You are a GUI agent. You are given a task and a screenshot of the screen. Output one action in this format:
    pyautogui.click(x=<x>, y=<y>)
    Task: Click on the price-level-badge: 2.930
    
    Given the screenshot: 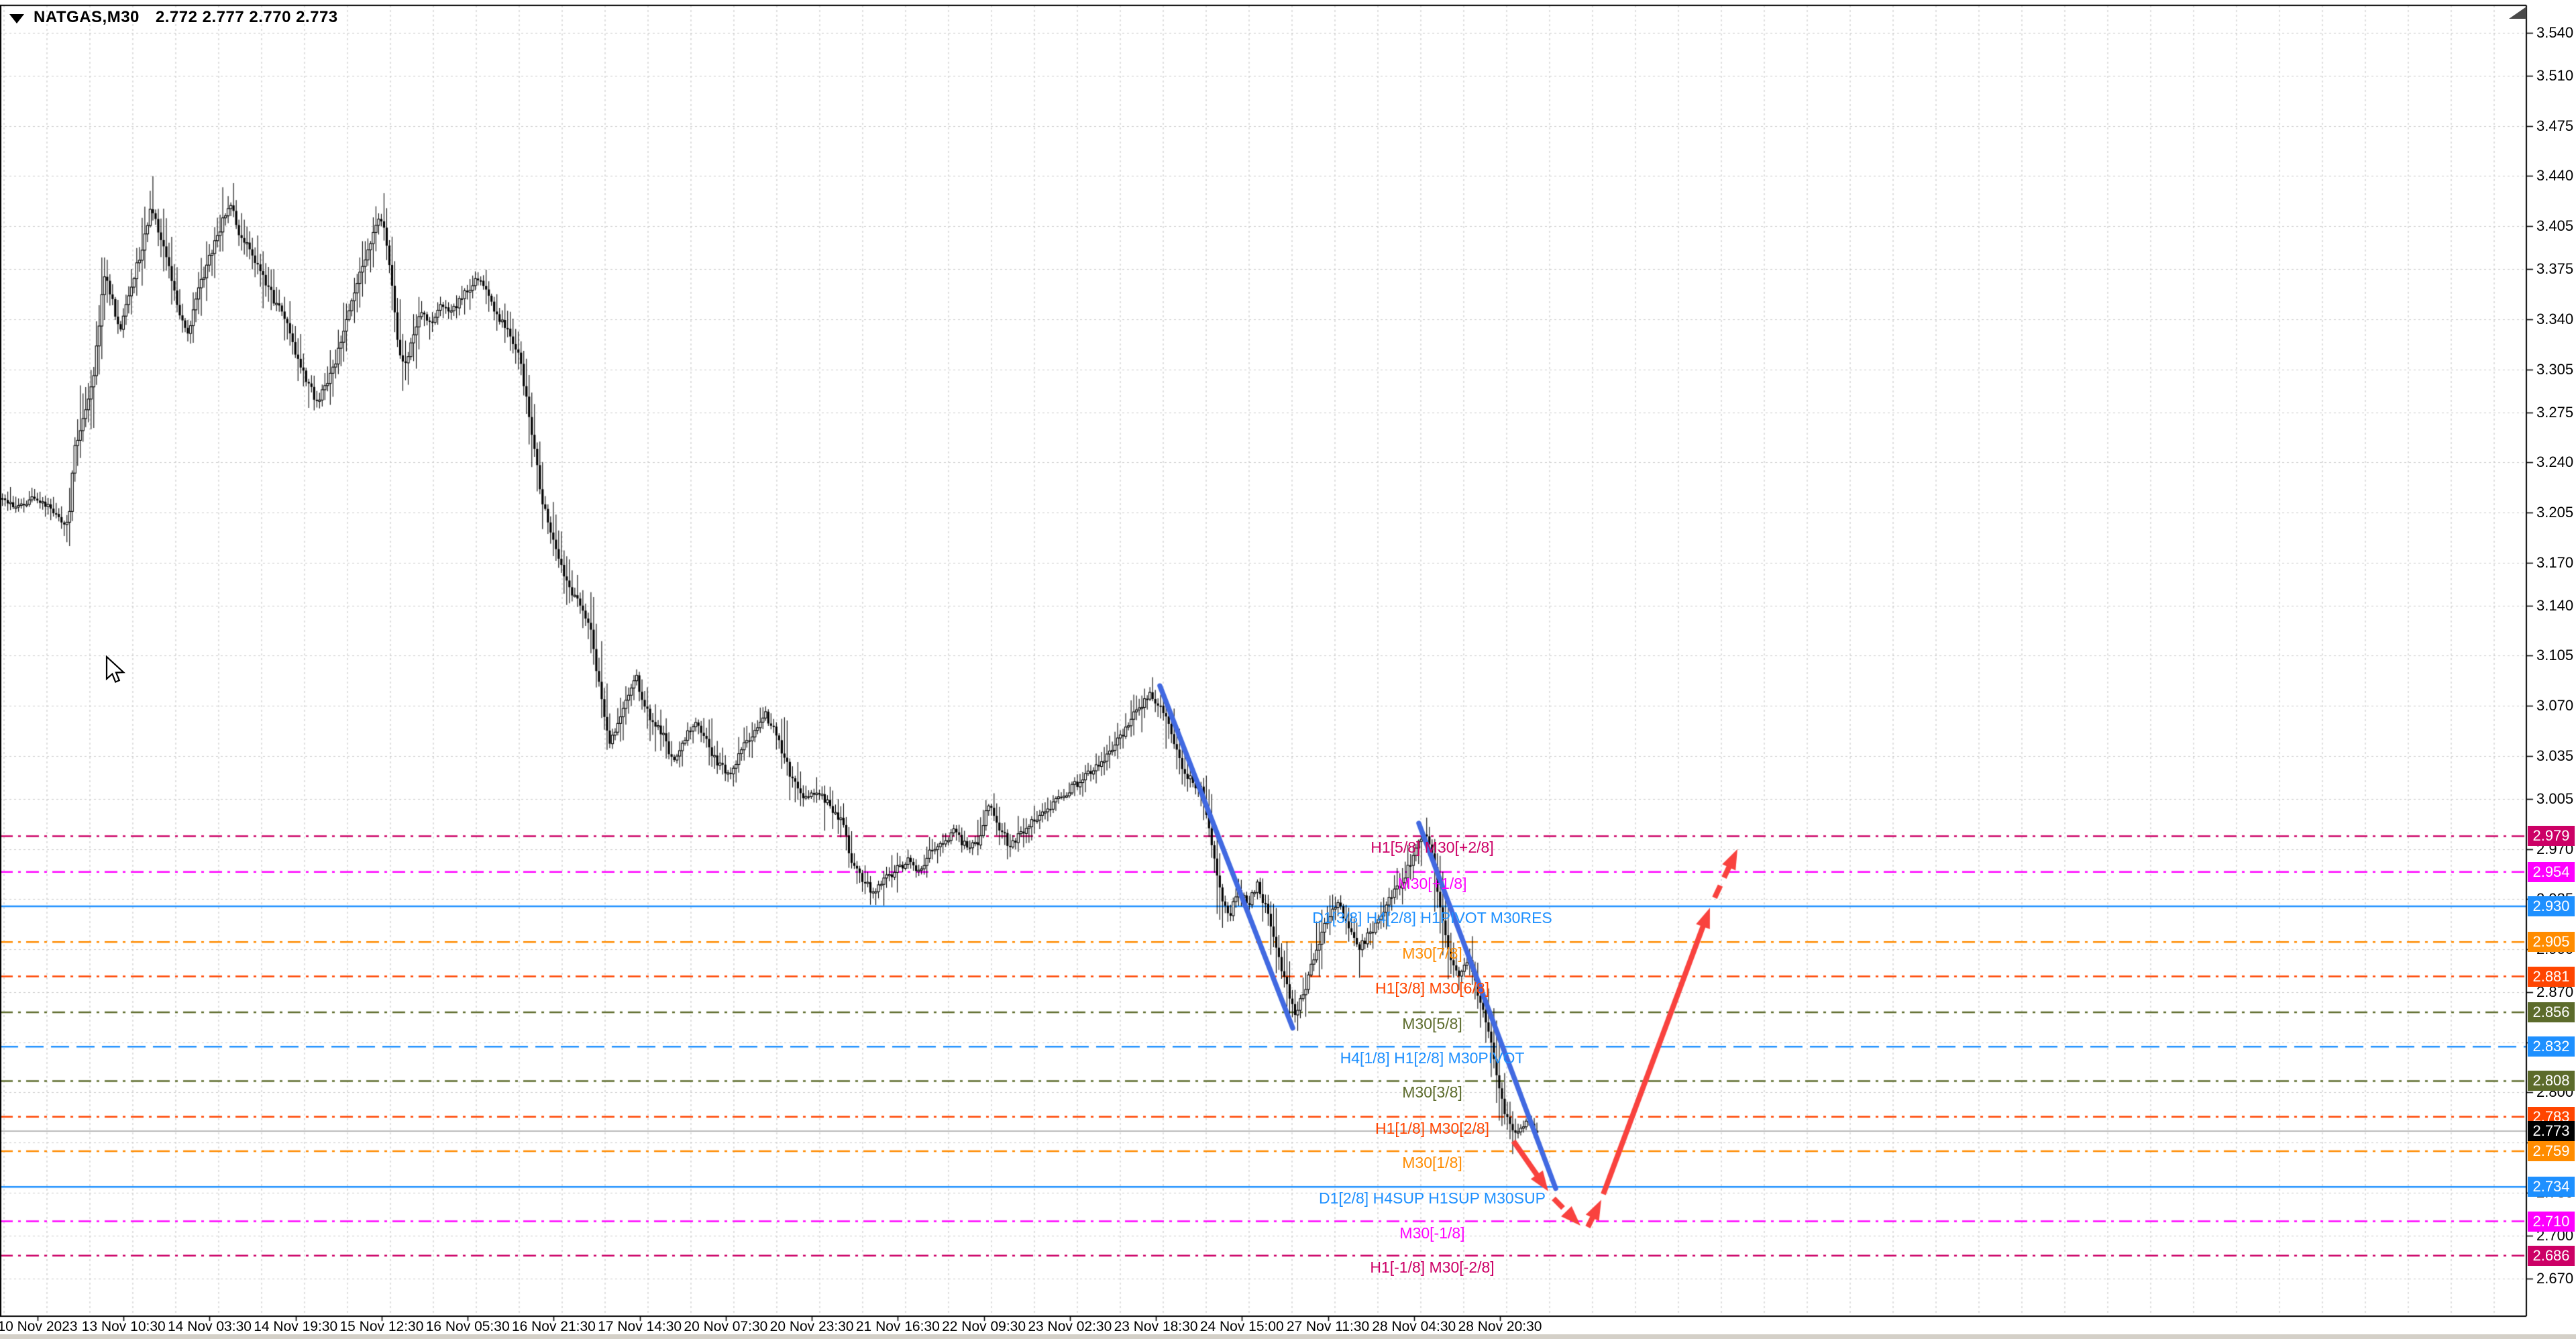 What is the action you would take?
    pyautogui.click(x=2551, y=906)
    